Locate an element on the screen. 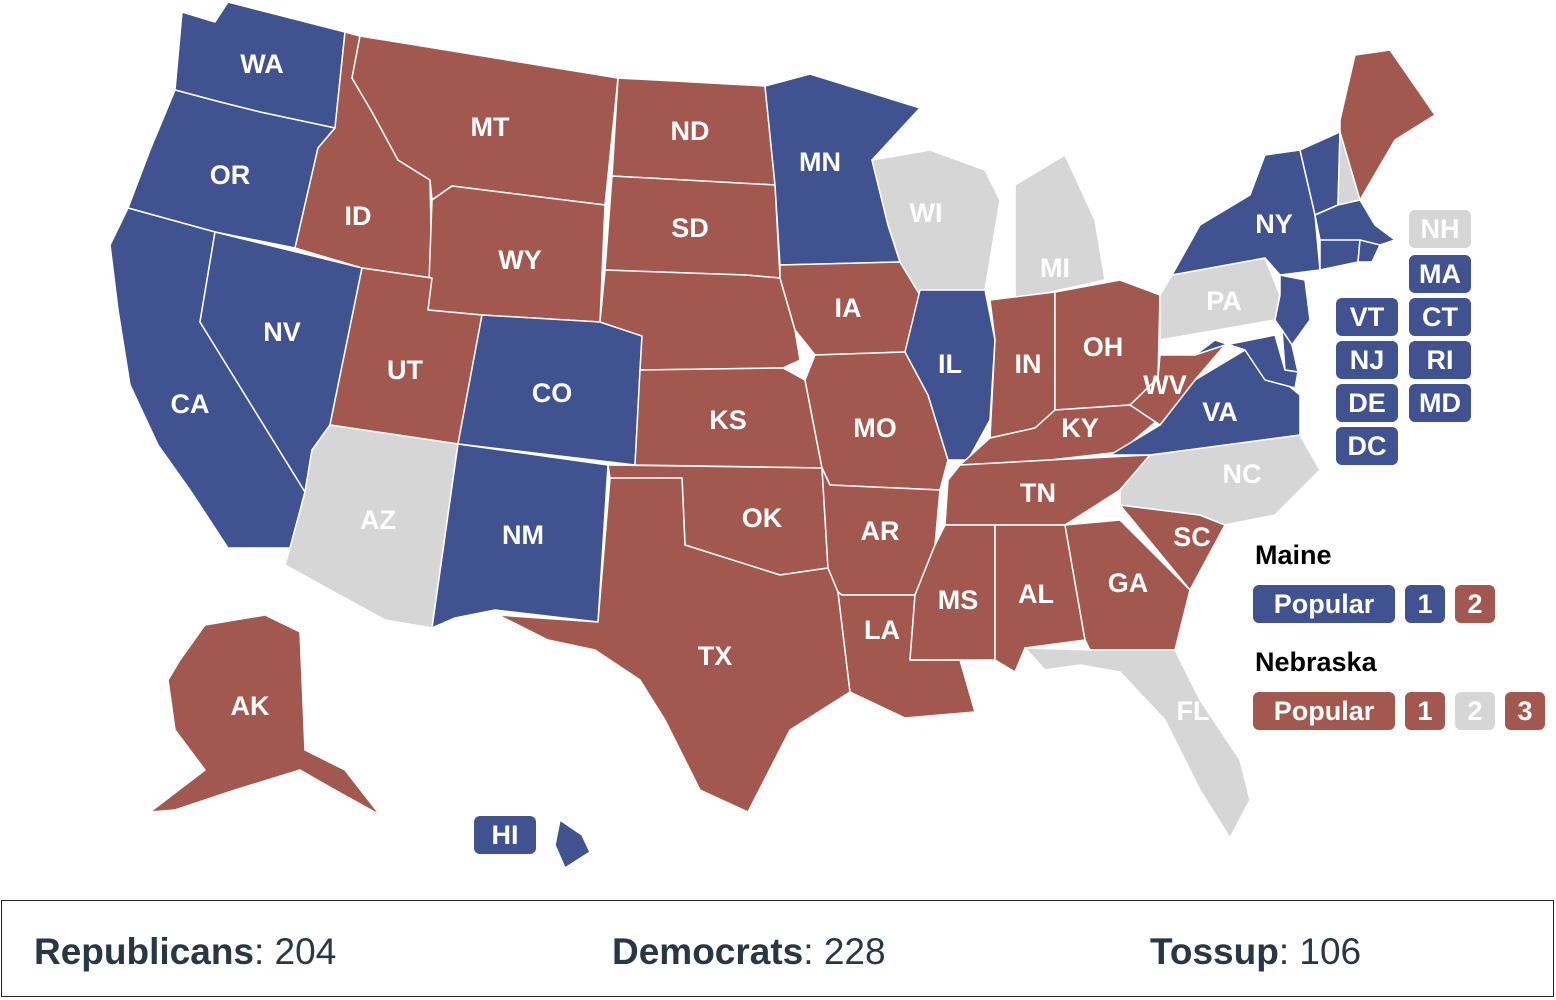 The width and height of the screenshot is (1556, 1000). state-AK is located at coordinates (265, 715).